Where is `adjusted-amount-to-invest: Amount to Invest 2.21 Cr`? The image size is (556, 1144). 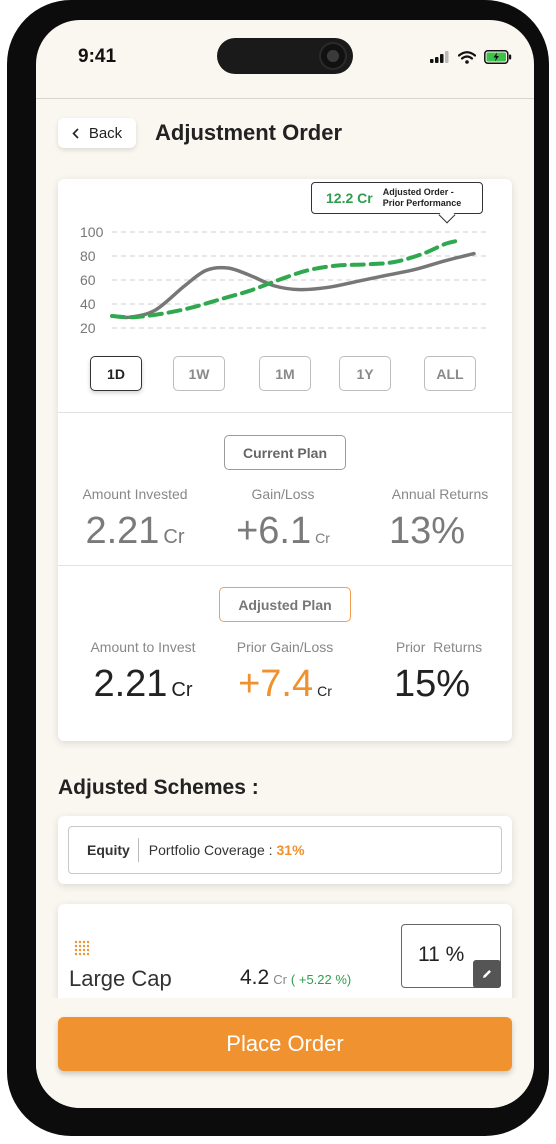 adjusted-amount-to-invest: Amount to Invest 2.21 Cr is located at coordinates (143, 672).